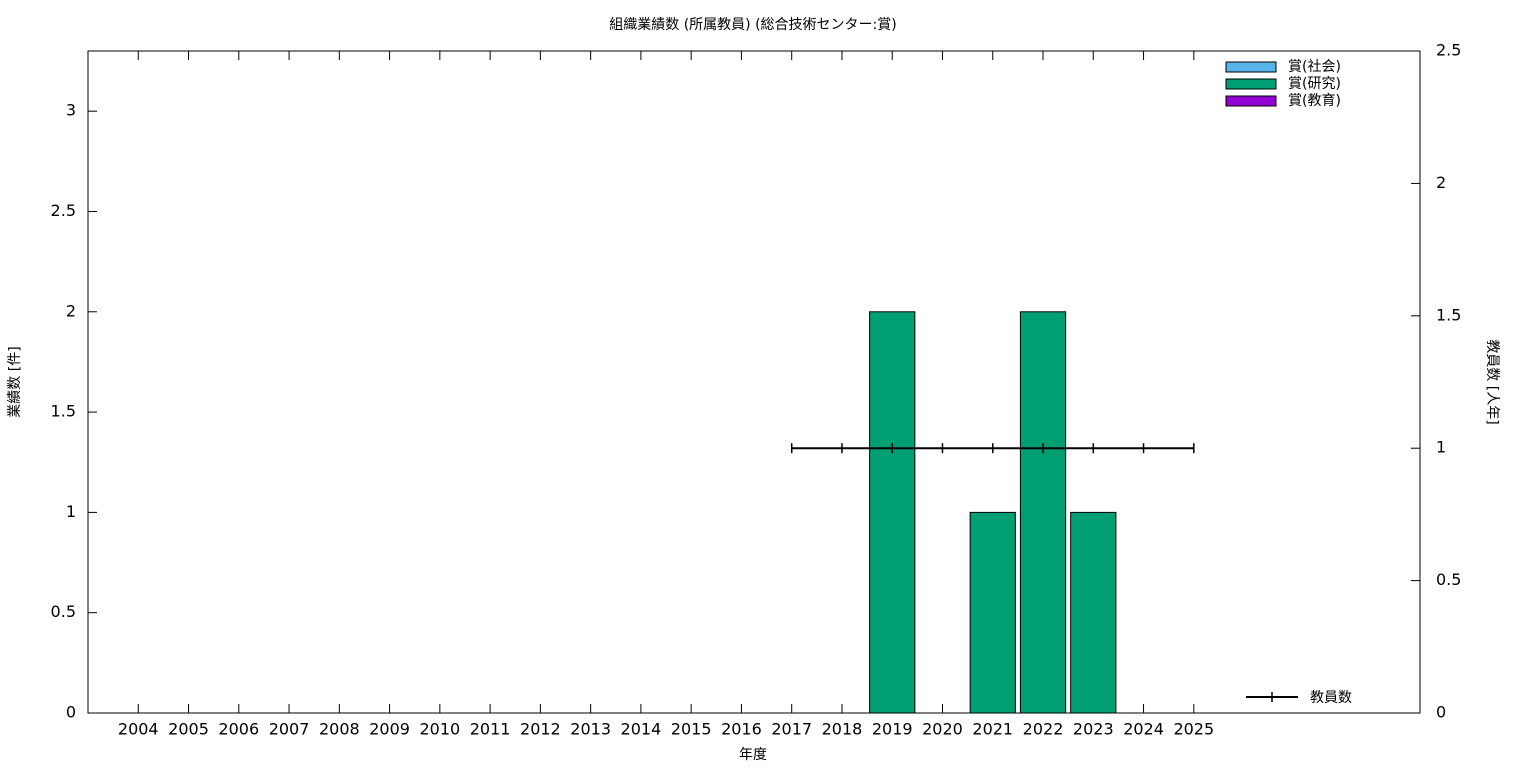 The height and width of the screenshot is (772, 1536). Describe the element at coordinates (753, 755) in the screenshot. I see `x-axis-label: 年度` at that location.